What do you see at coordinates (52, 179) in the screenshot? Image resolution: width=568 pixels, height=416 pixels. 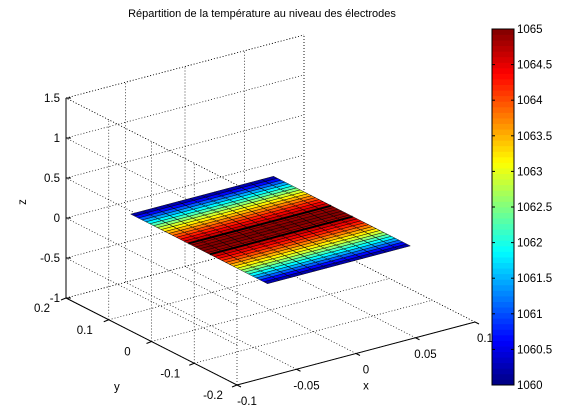 I see `z-tick-label: 0.5` at bounding box center [52, 179].